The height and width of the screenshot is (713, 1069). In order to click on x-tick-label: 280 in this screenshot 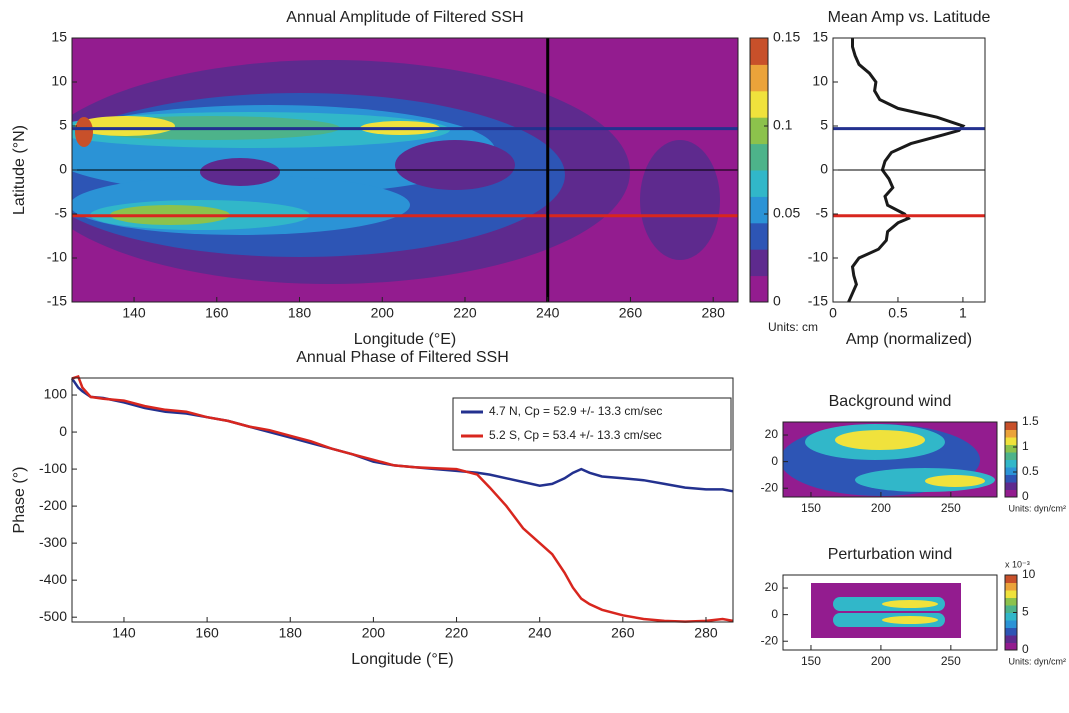, I will do `click(706, 633)`.